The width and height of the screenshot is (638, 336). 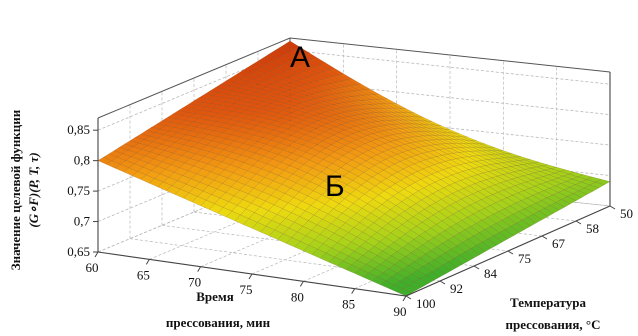 I want to click on x-tick-label: 70, so click(x=194, y=282).